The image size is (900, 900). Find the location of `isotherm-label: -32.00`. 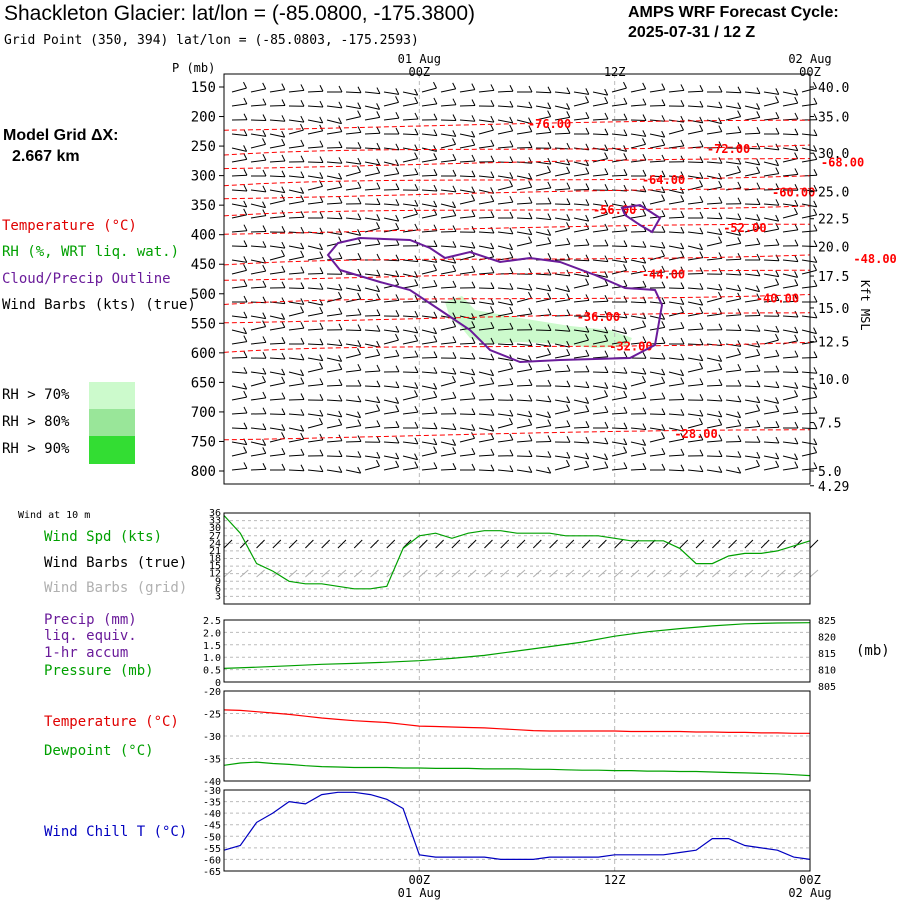

isotherm-label: -32.00 is located at coordinates (630, 346).